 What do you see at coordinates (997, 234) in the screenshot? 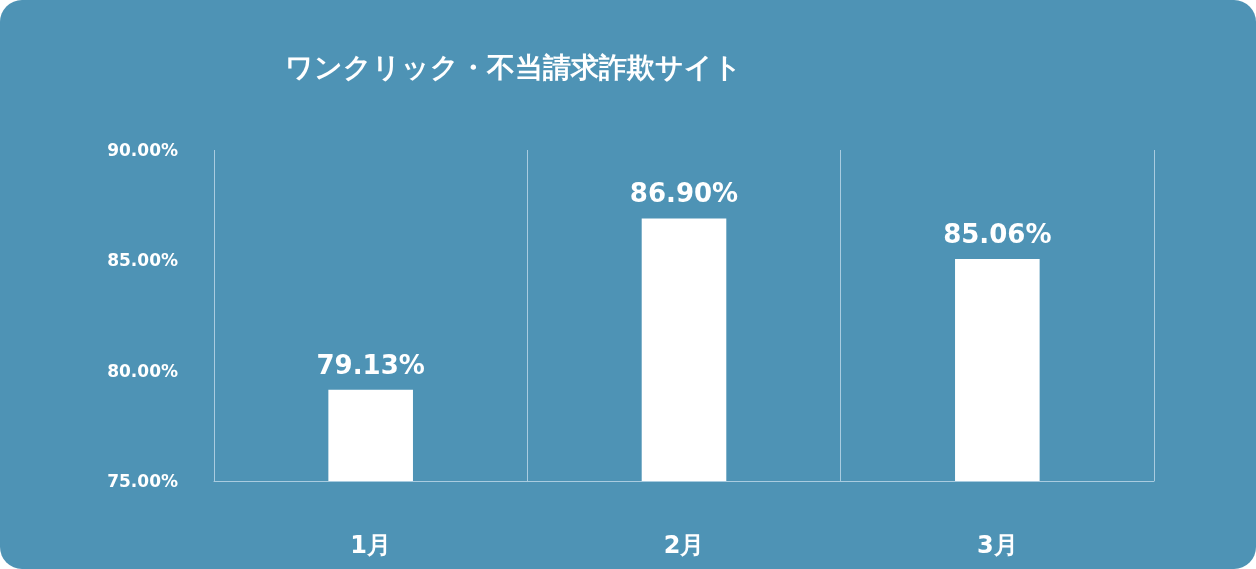
I see `data-label: 85.06%` at bounding box center [997, 234].